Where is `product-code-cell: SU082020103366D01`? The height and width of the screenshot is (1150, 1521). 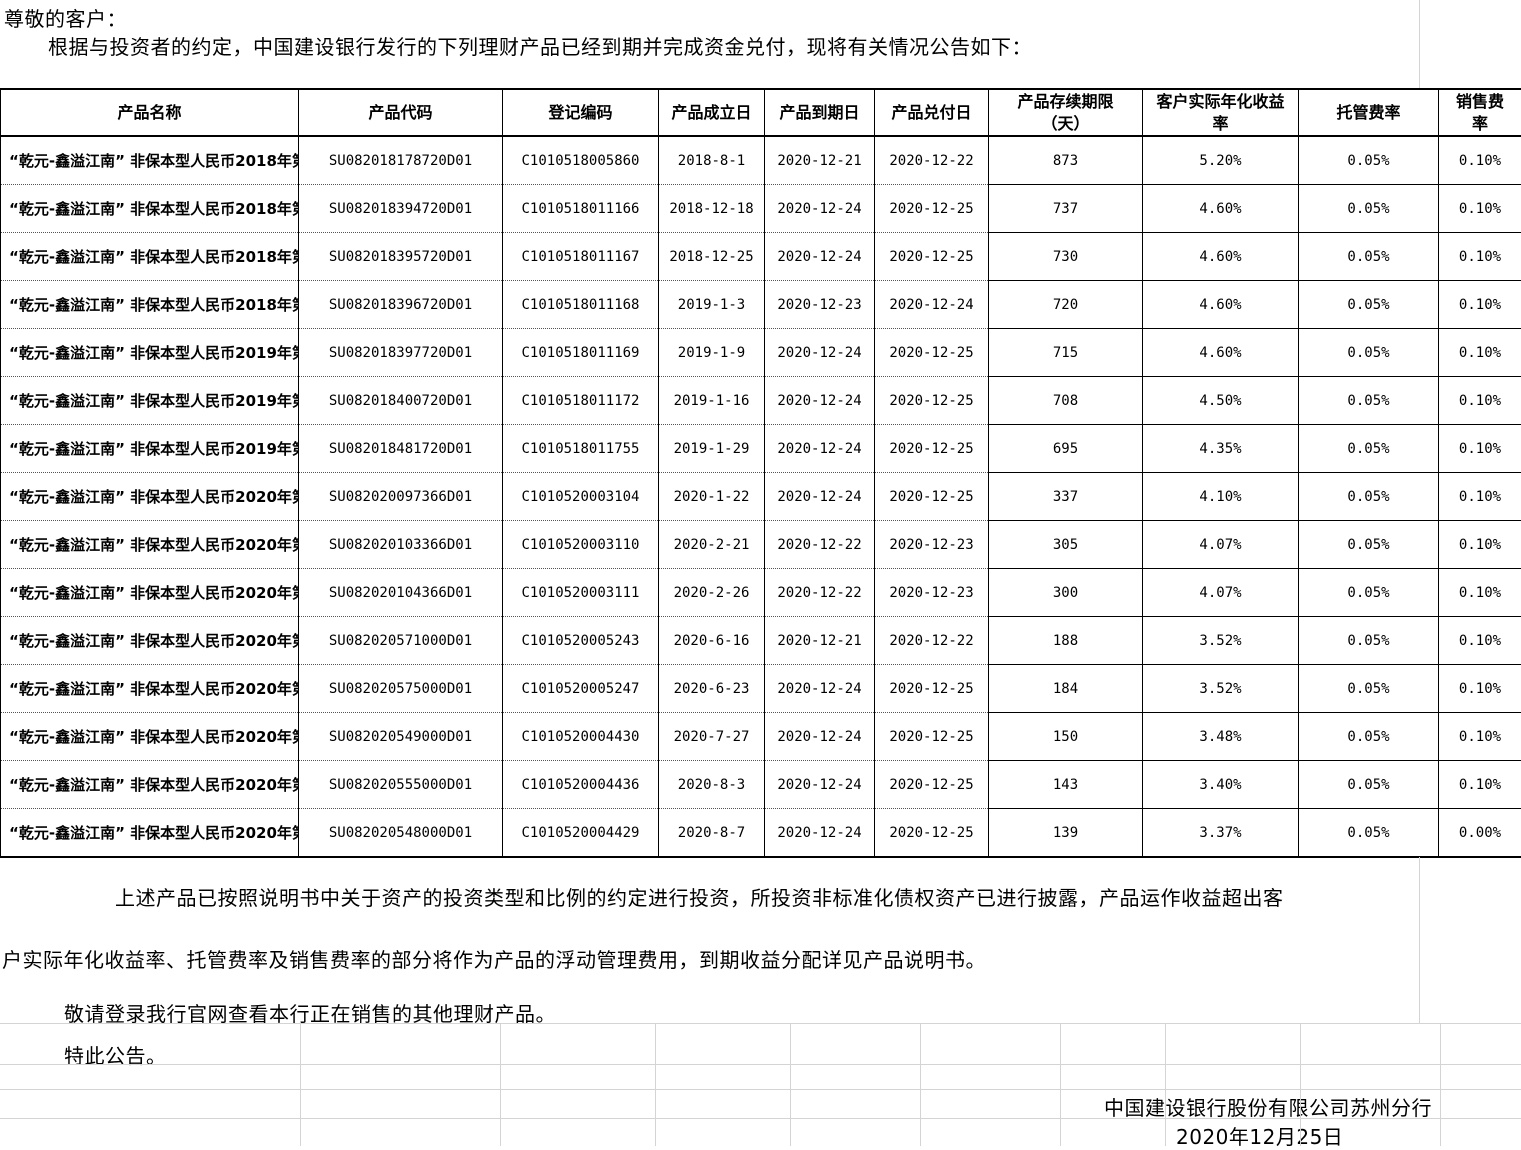 product-code-cell: SU082020103366D01 is located at coordinates (401, 545).